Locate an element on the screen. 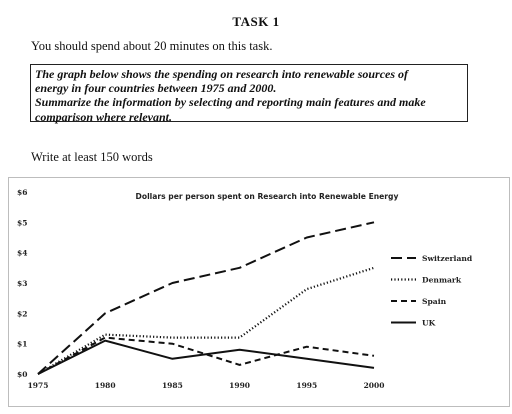 The height and width of the screenshot is (414, 512). x-tick-label: 1985 is located at coordinates (172, 385).